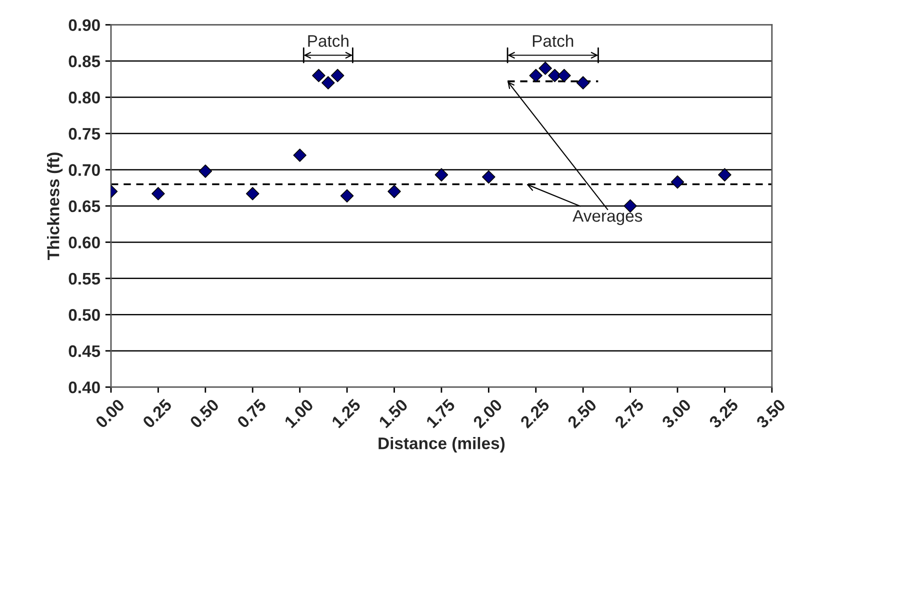 Image resolution: width=906 pixels, height=591 pixels. I want to click on x-tick-label: 0.50, so click(204, 413).